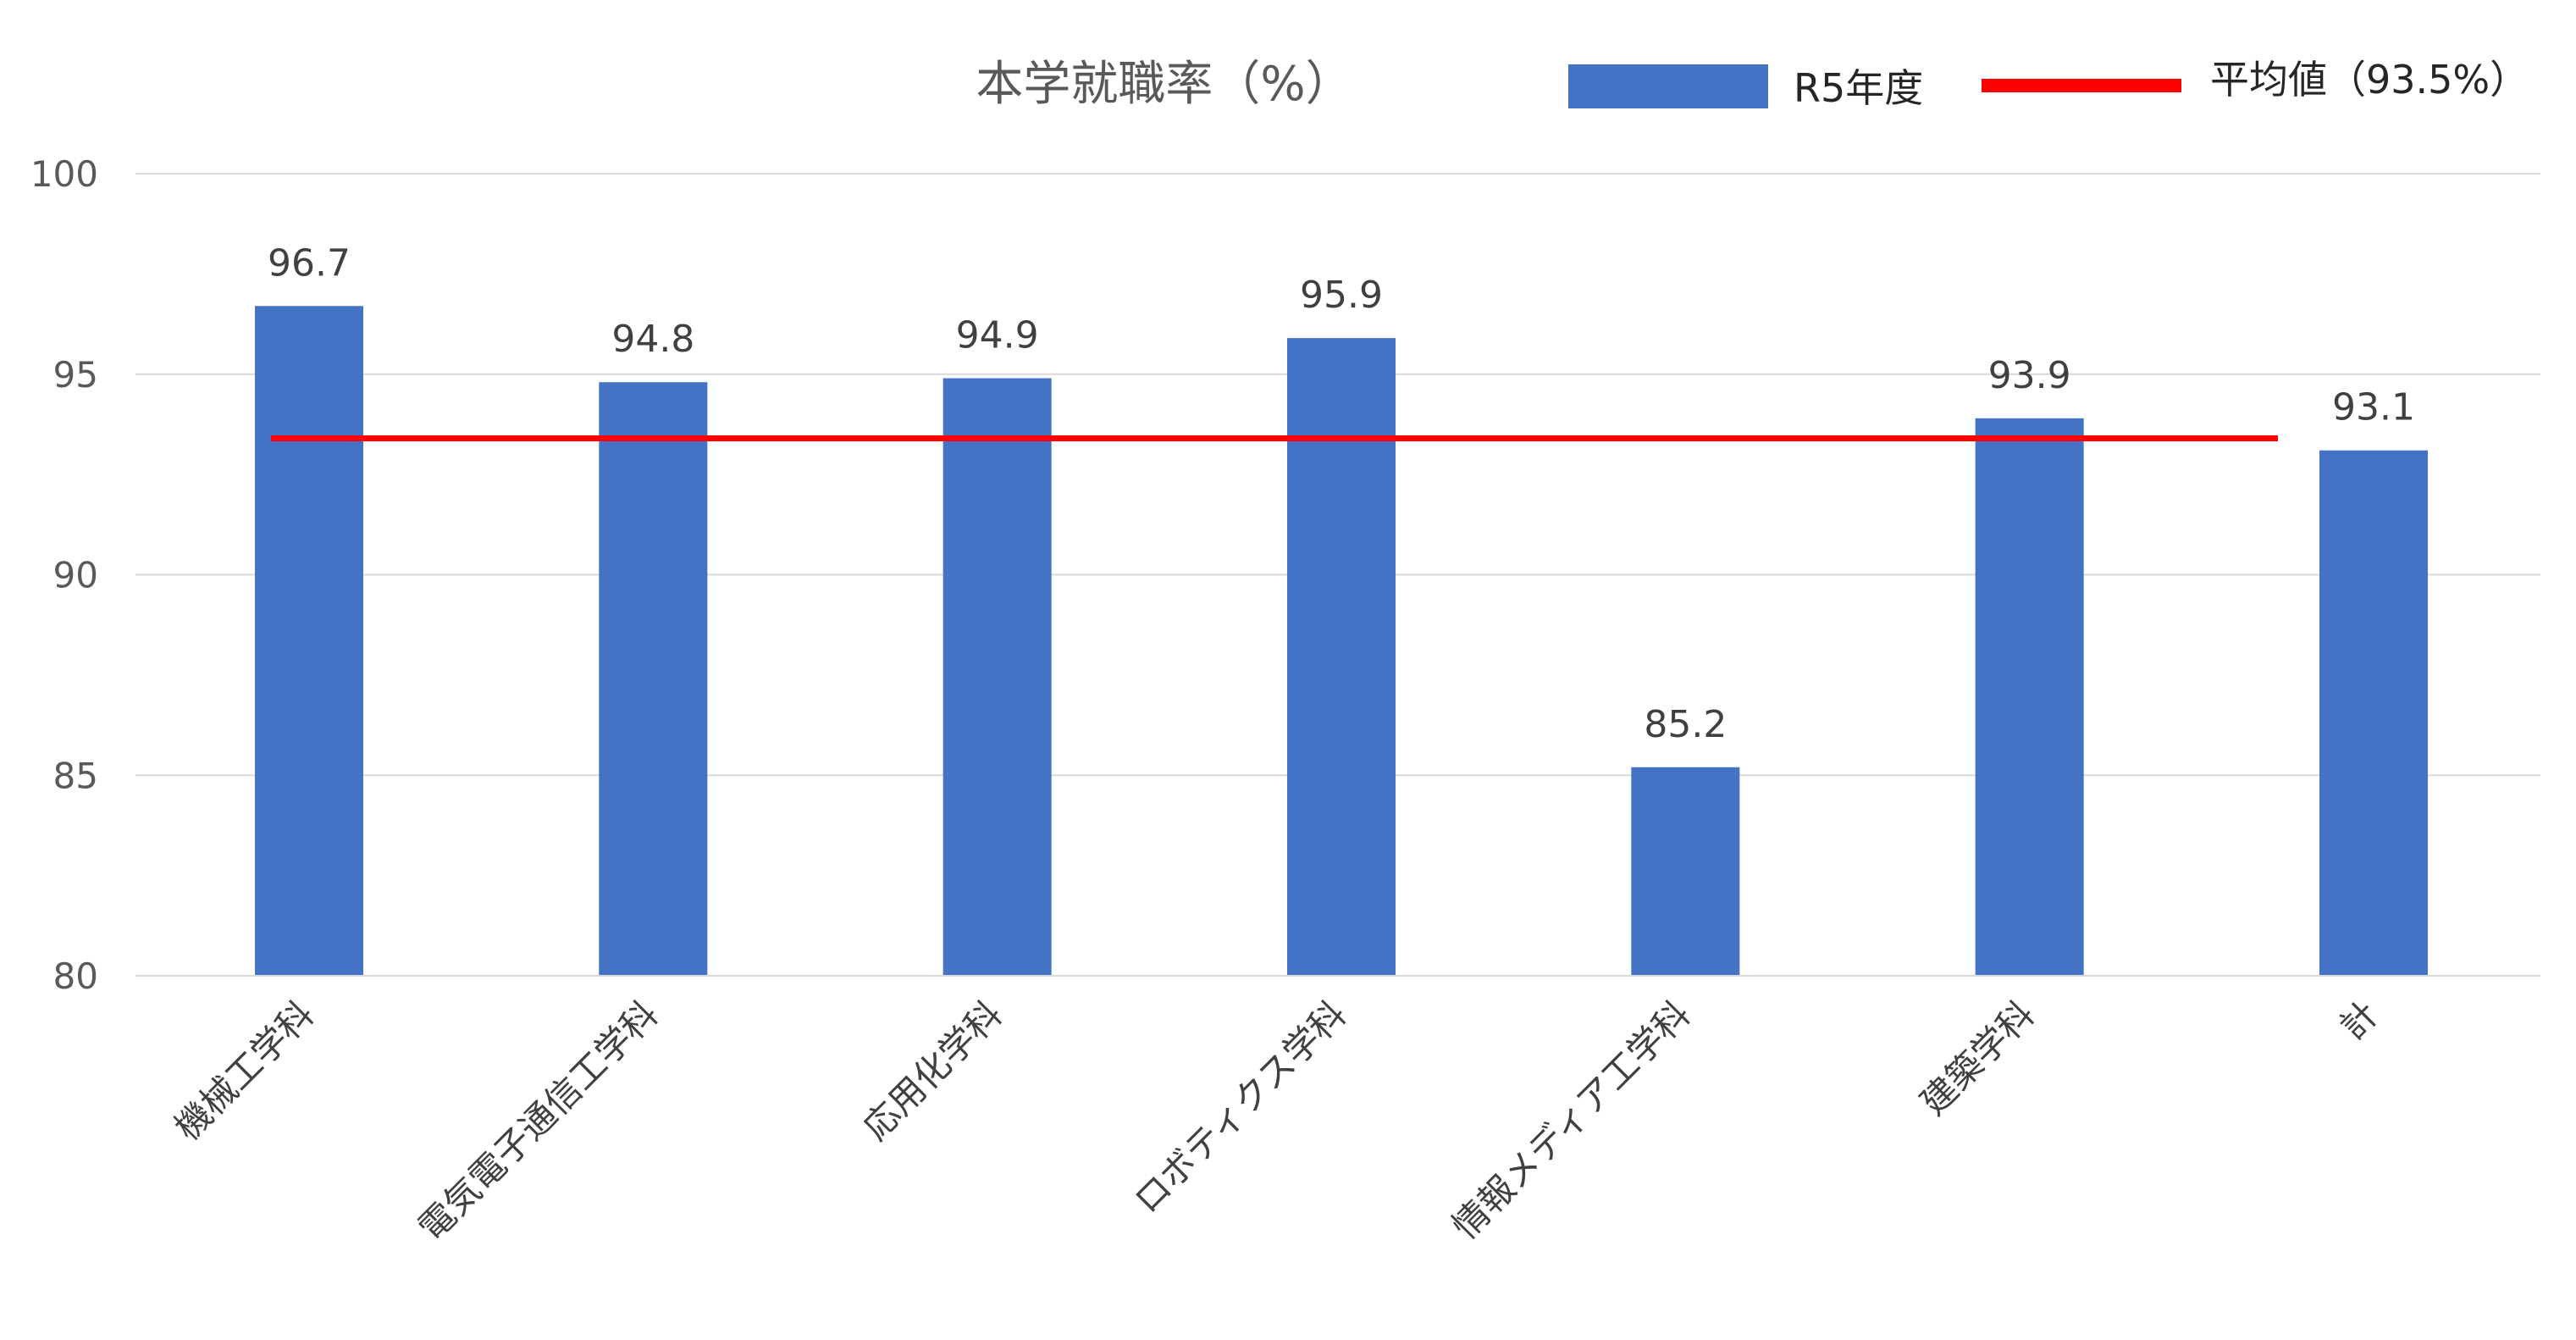  Describe the element at coordinates (75, 775) in the screenshot. I see `y-tick-label: 85` at that location.